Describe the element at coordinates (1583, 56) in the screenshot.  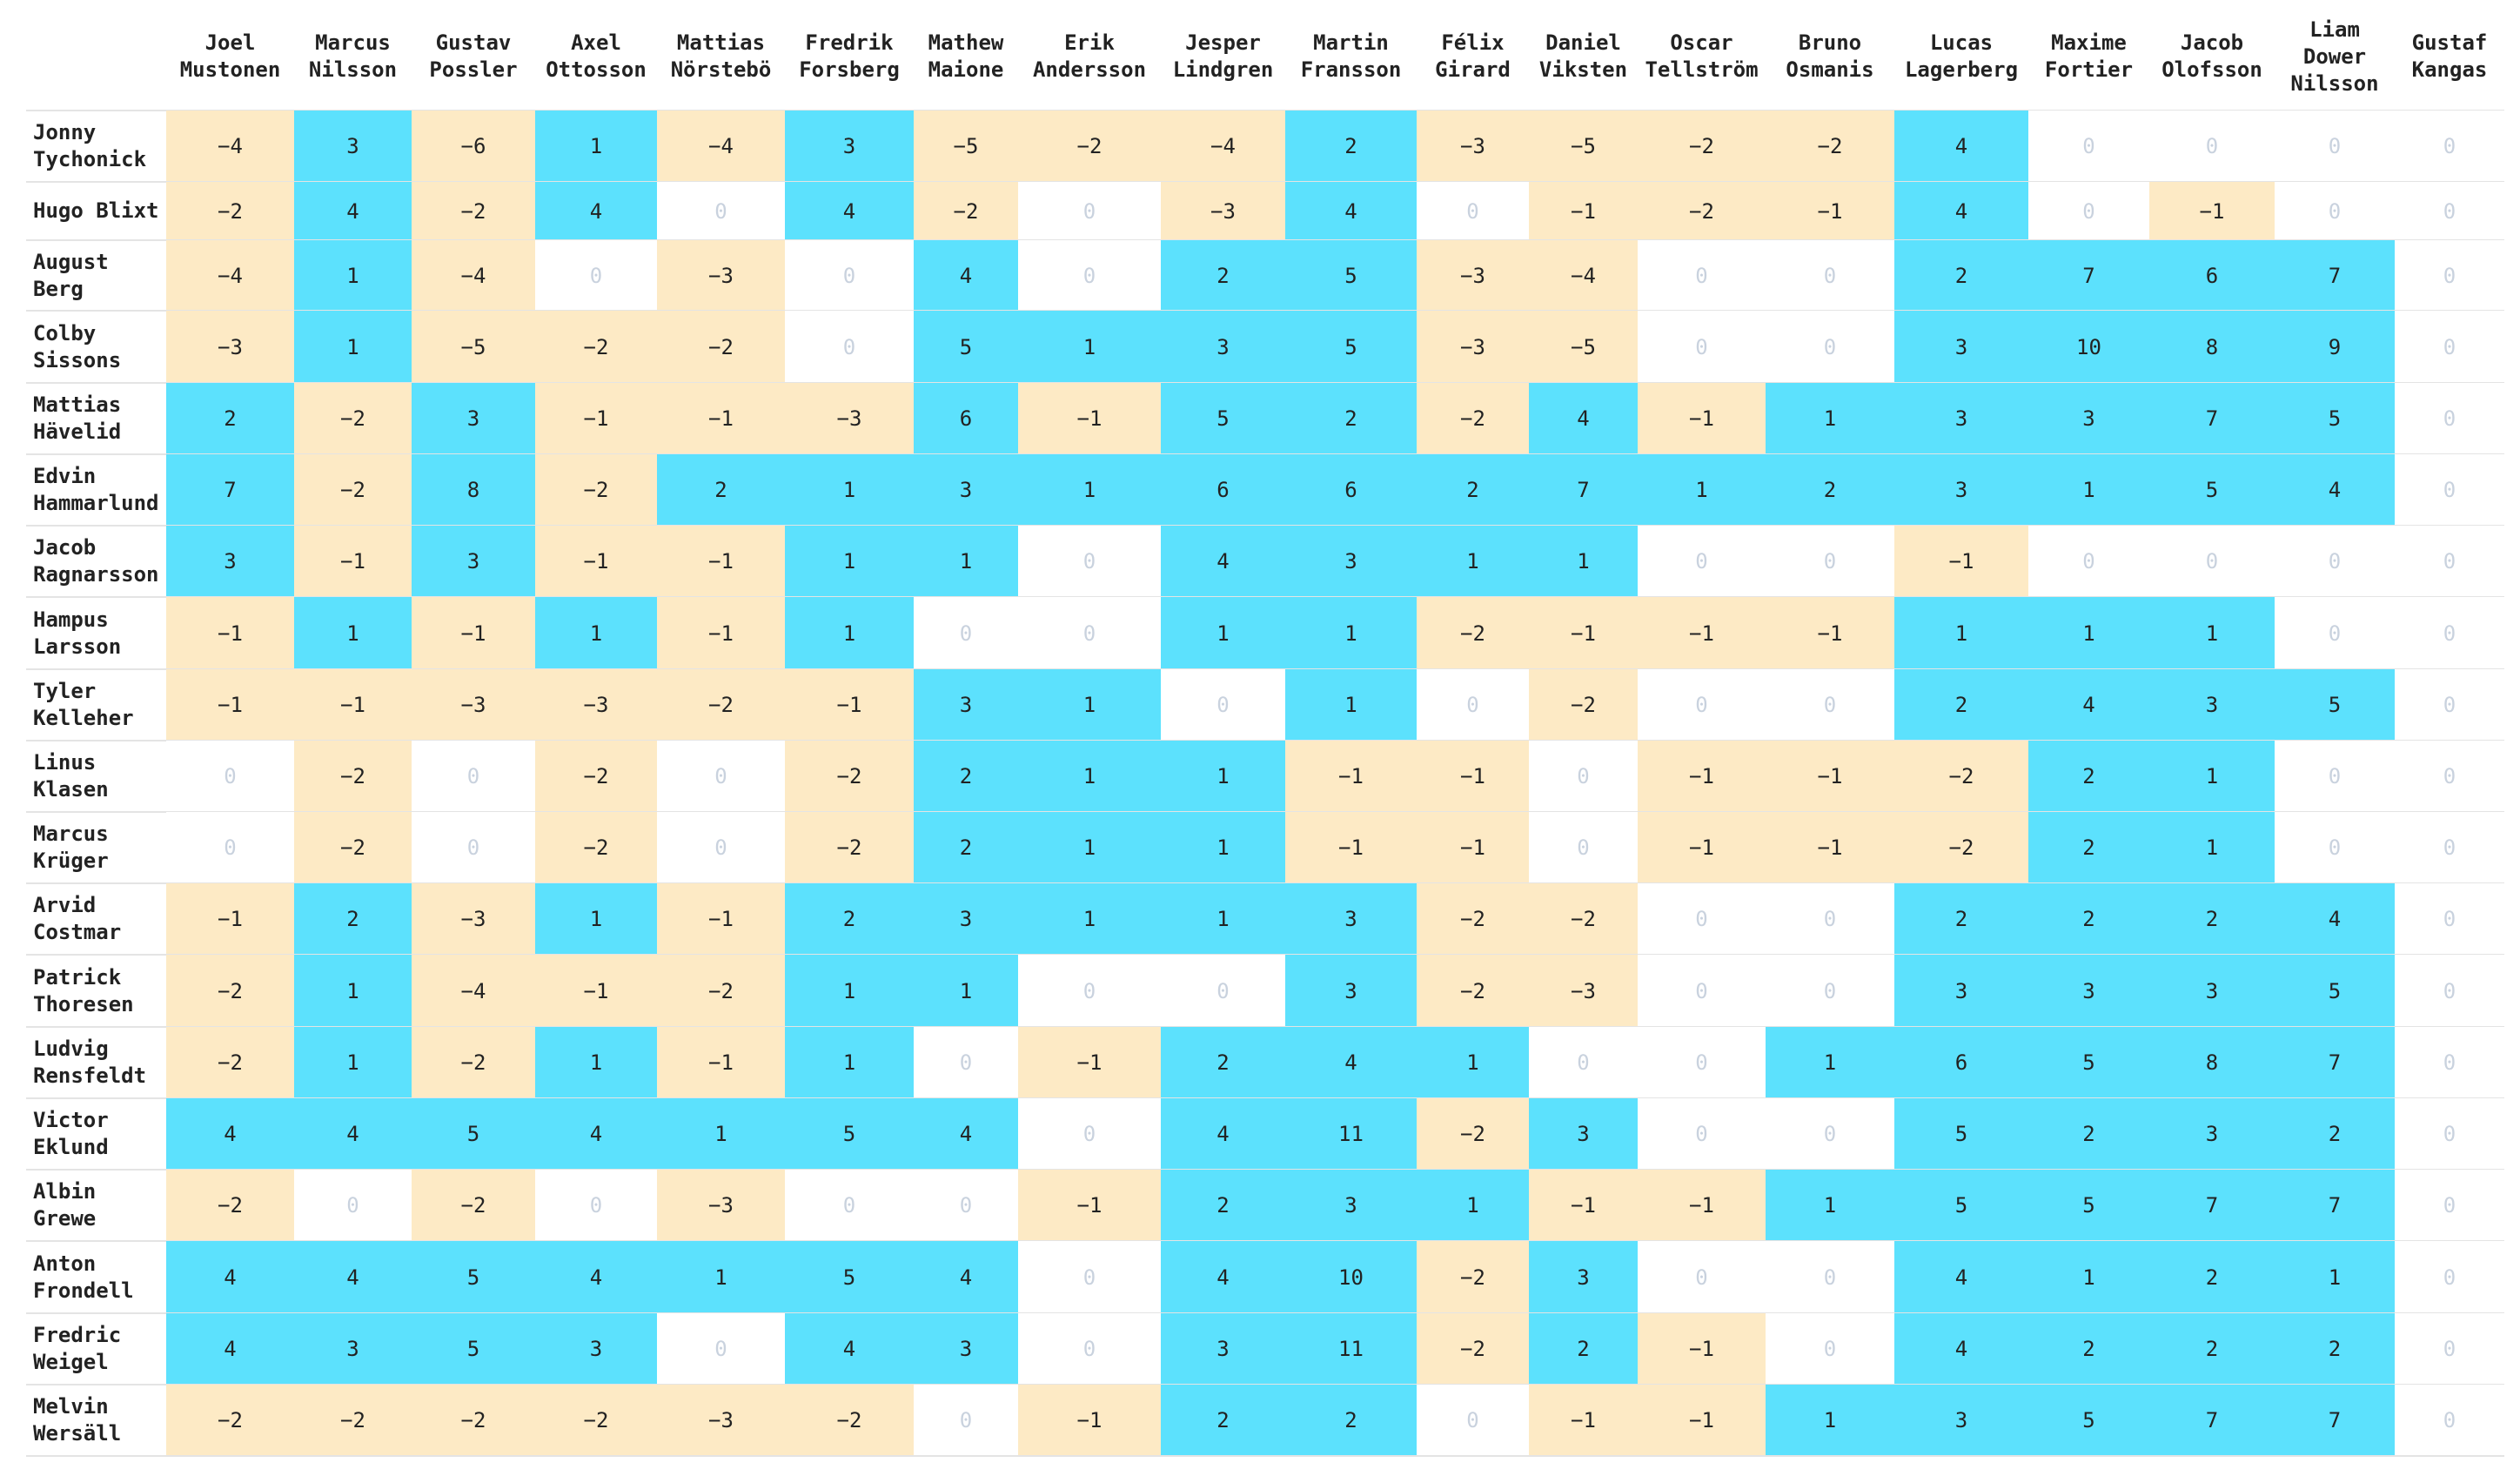
I see `column-header: Daniel Viksten` at that location.